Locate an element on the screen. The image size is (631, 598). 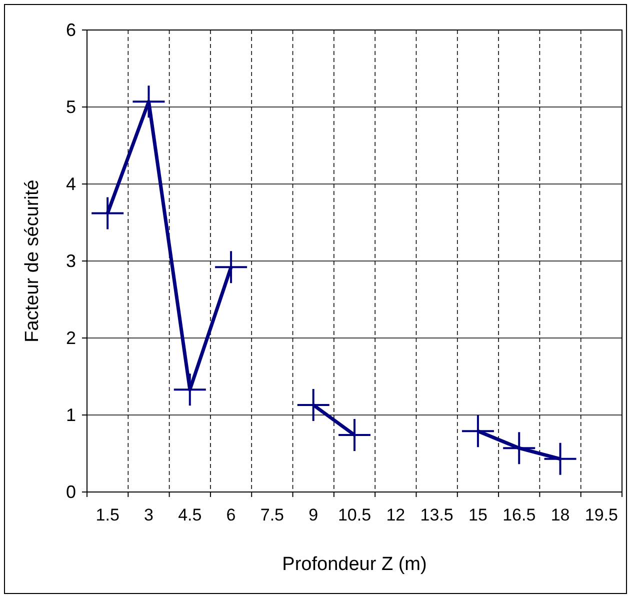
x-tick-label: 4.5 is located at coordinates (190, 515).